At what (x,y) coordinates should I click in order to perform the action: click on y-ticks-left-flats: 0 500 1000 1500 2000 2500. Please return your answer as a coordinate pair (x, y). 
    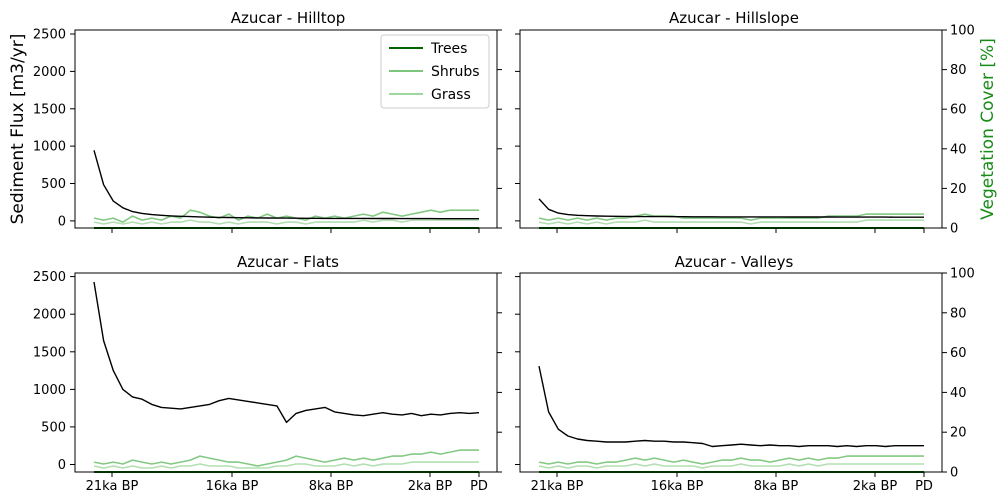
    Looking at the image, I should click on (54, 371).